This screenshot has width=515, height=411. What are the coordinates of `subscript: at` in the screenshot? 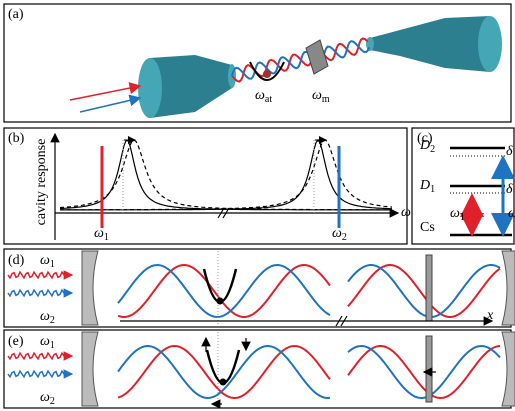 It's located at (268, 99).